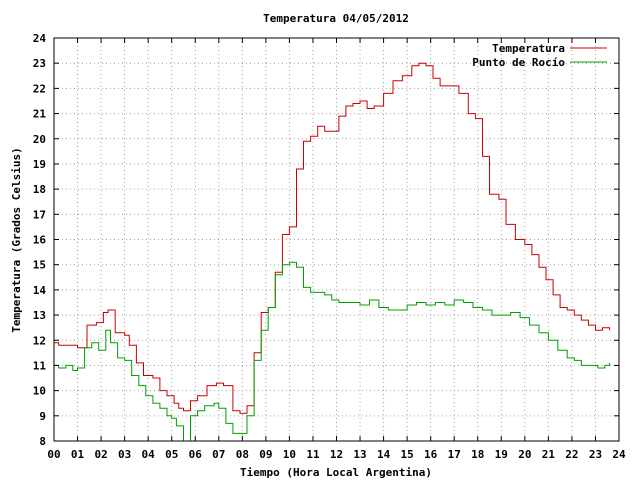  What do you see at coordinates (39, 214) in the screenshot?
I see `y-tick-label: 17` at bounding box center [39, 214].